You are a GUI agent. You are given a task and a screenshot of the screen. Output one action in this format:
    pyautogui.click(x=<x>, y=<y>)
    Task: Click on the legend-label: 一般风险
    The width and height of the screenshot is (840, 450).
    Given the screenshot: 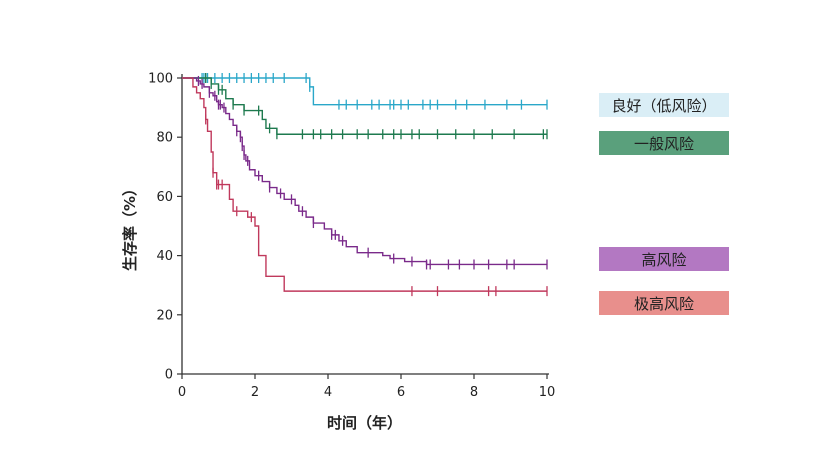 What is the action you would take?
    pyautogui.click(x=663, y=143)
    